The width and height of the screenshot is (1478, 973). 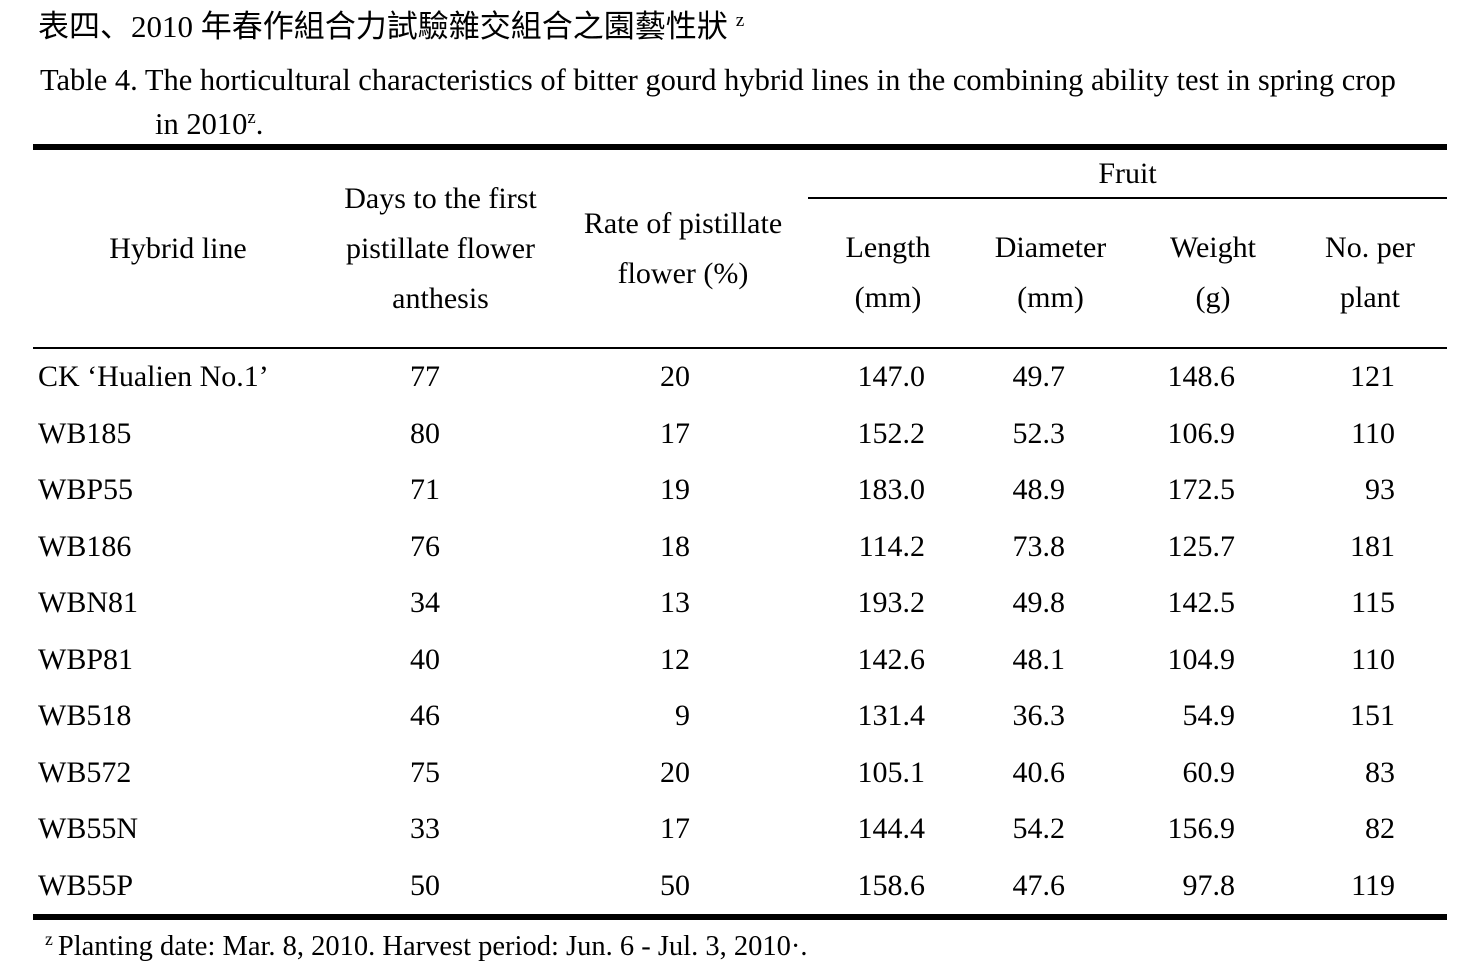 What do you see at coordinates (86, 885) in the screenshot?
I see `hybrid-line-cell: WB55P` at bounding box center [86, 885].